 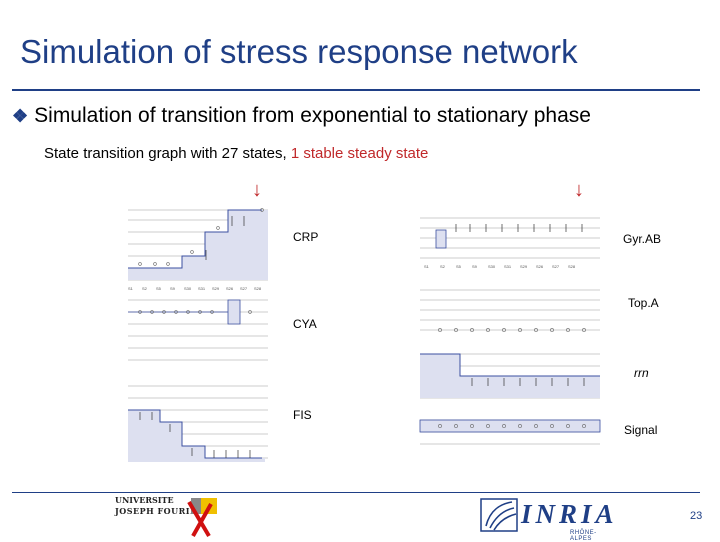 I want to click on rrn-trace, so click(x=510, y=375).